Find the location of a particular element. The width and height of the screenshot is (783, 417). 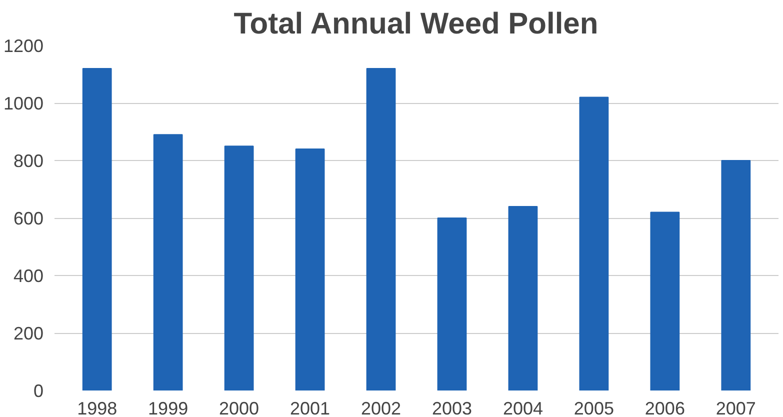

x-tick-label: 2001 is located at coordinates (310, 407).